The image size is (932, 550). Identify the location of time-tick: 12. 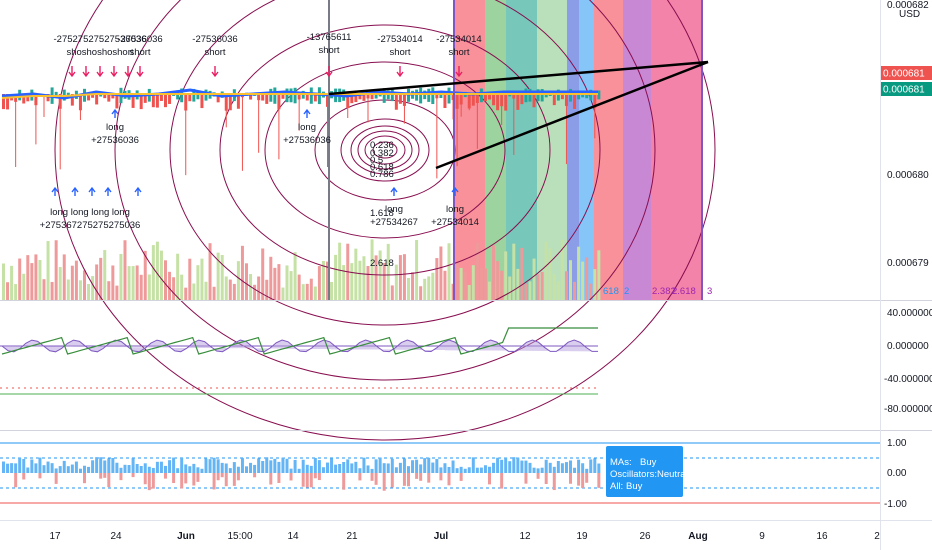
(525, 536).